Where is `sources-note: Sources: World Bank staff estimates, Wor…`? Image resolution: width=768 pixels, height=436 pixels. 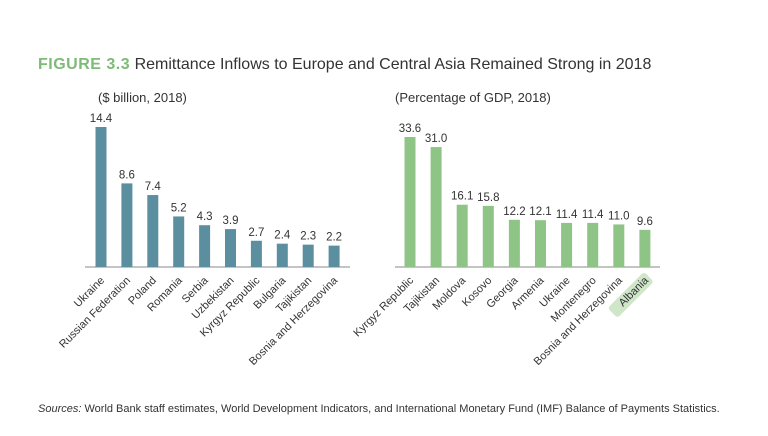
sources-note: Sources: World Bank staff estimates, Wor… is located at coordinates (383, 409).